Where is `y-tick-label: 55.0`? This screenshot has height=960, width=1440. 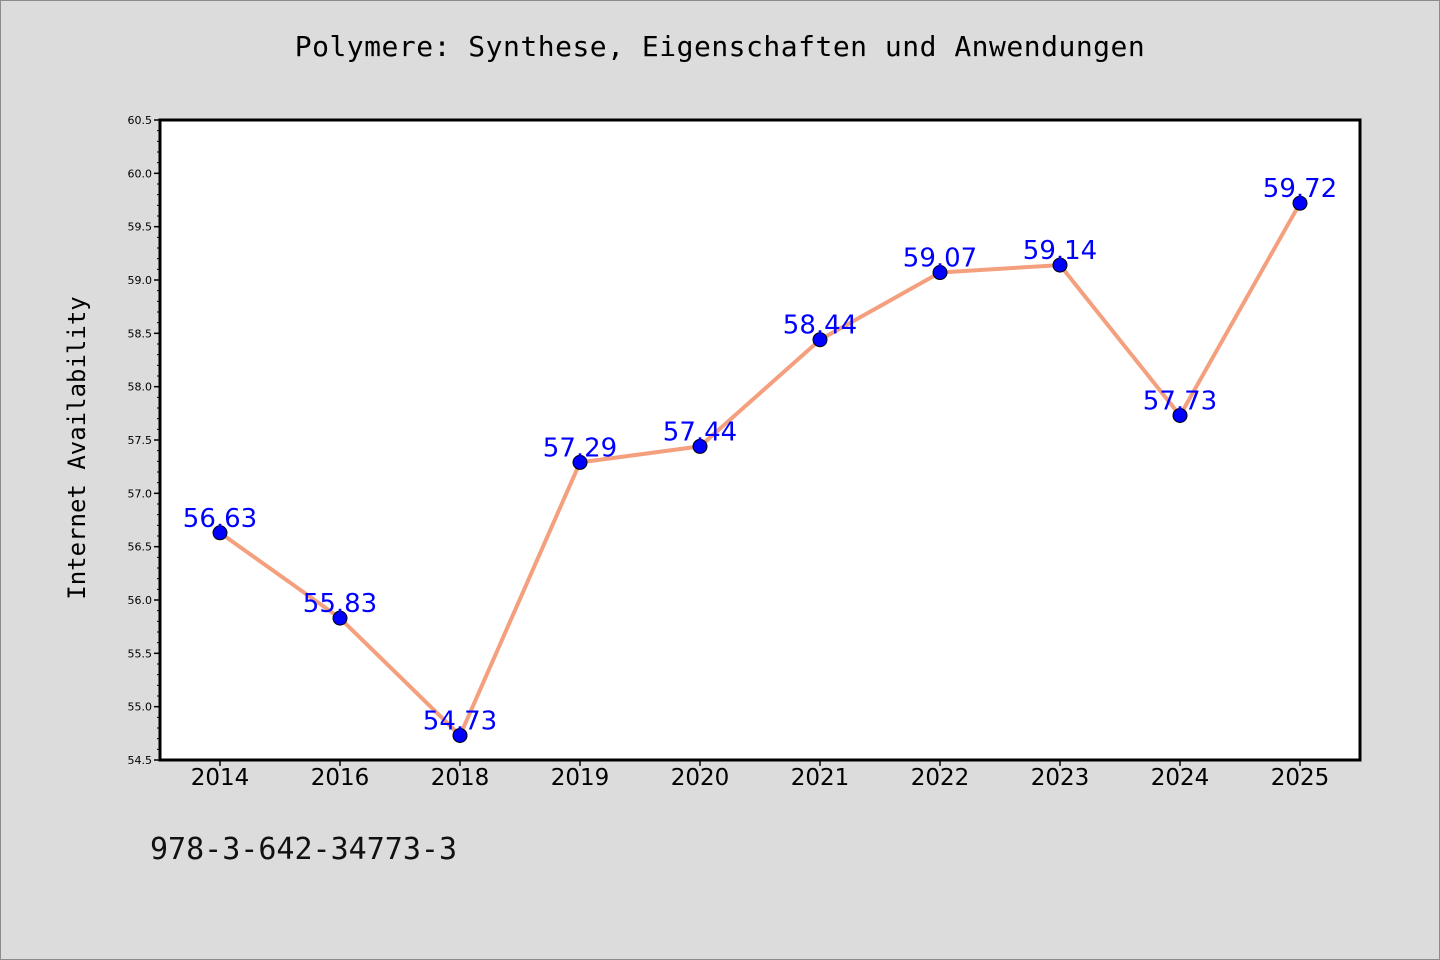
y-tick-label: 55.0 is located at coordinates (140, 707).